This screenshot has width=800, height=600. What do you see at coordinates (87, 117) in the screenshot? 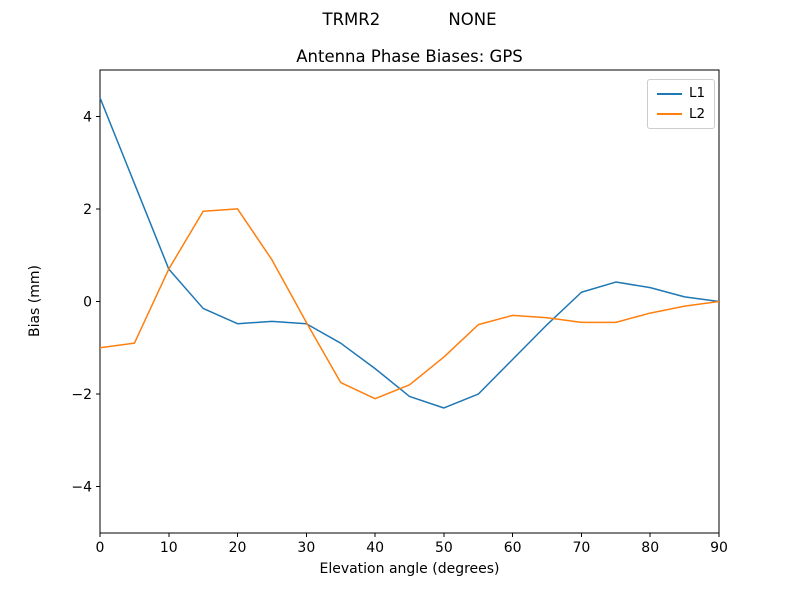
I see `y-tick-label: 4` at bounding box center [87, 117].